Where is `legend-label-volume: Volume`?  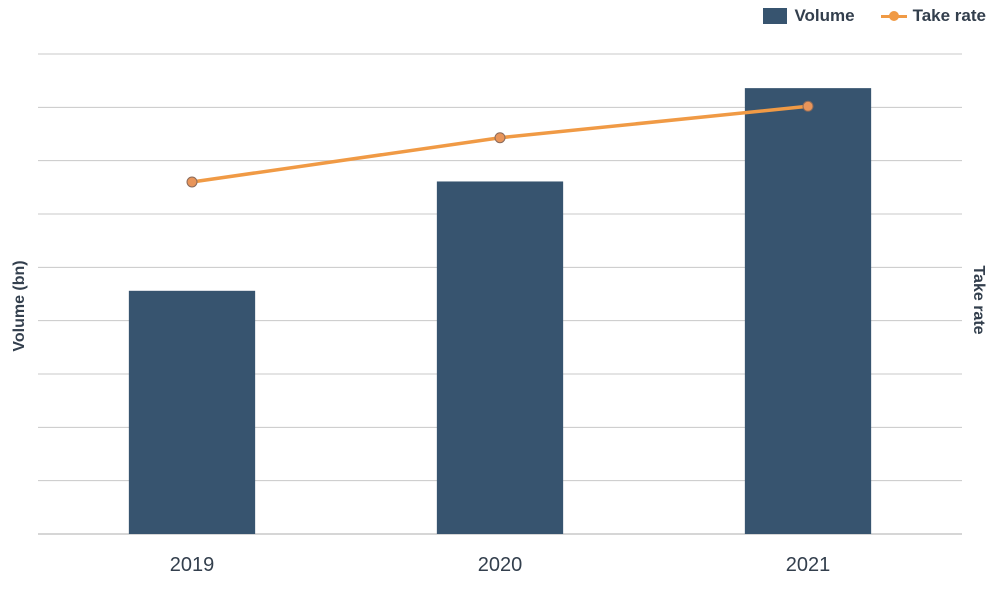
legend-label-volume: Volume is located at coordinates (824, 15).